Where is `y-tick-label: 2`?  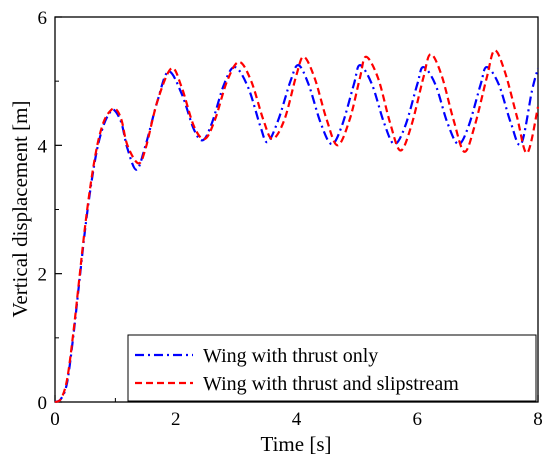
y-tick-label: 2 is located at coordinates (43, 275).